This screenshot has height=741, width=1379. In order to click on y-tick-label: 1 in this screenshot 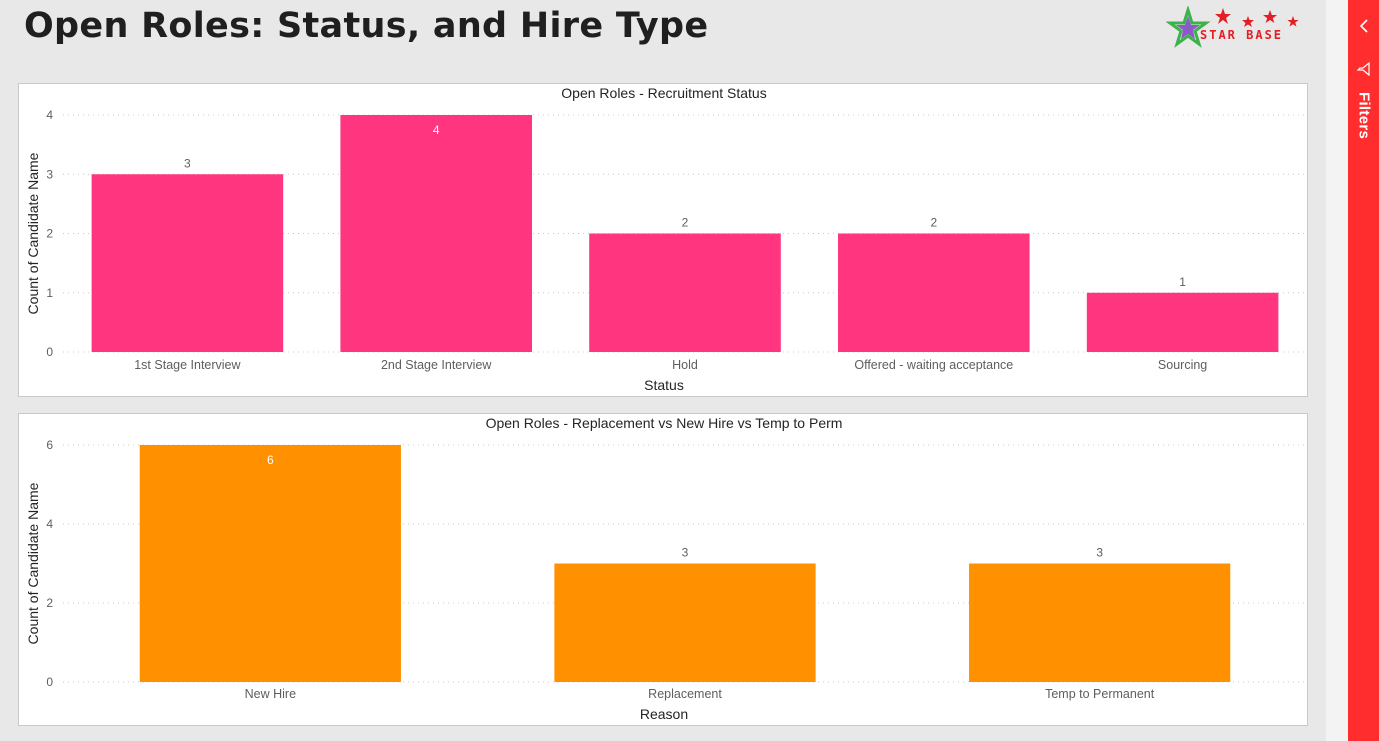, I will do `click(49, 293)`.